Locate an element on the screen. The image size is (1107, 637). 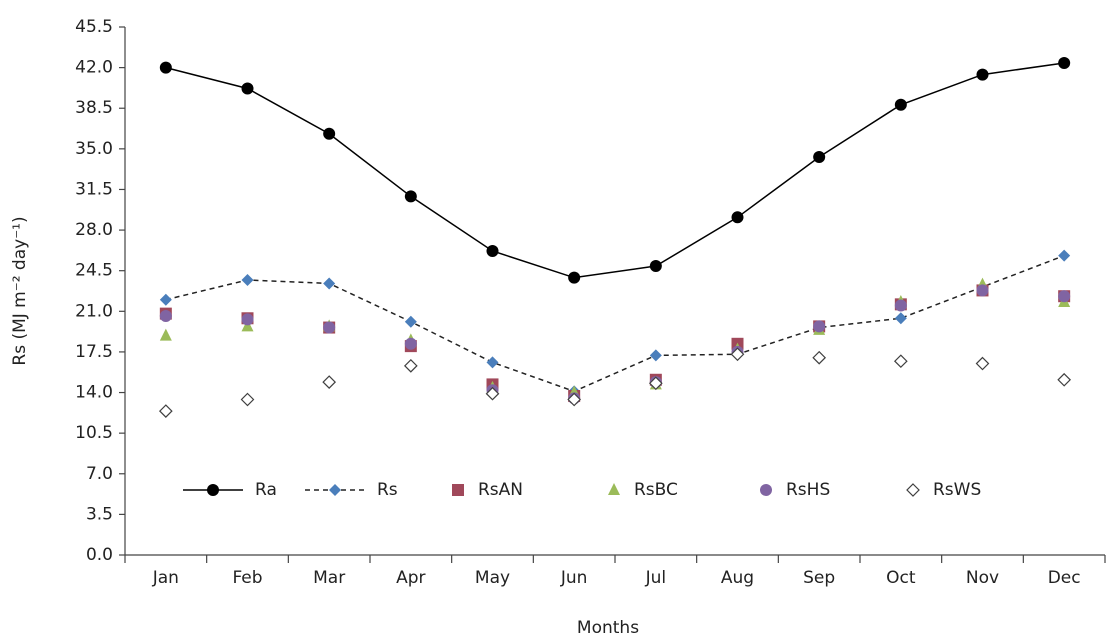
y-tick-label: 42.0 is located at coordinates (94, 68).